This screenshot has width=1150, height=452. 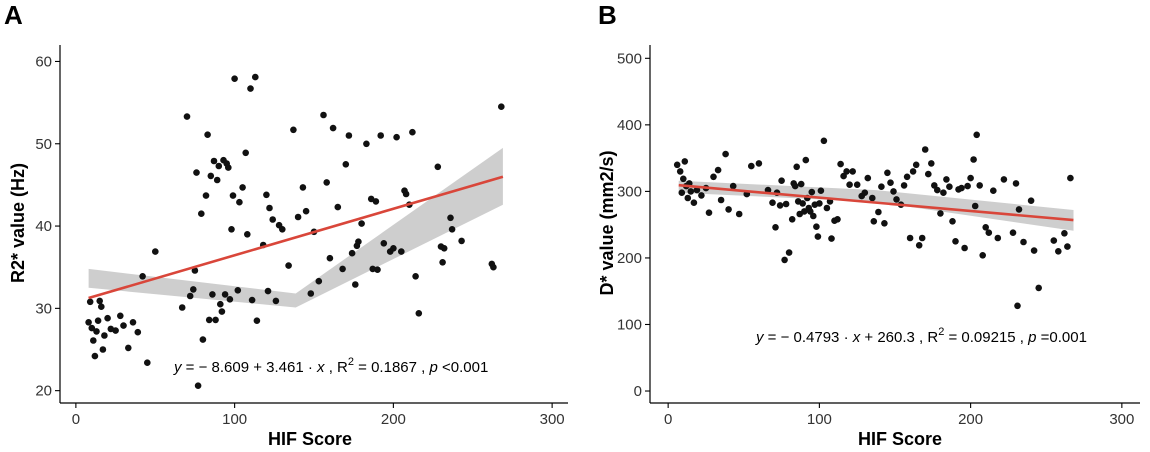 I want to click on annot-eq-b: = − 0.4793 ·, so click(x=808, y=337).